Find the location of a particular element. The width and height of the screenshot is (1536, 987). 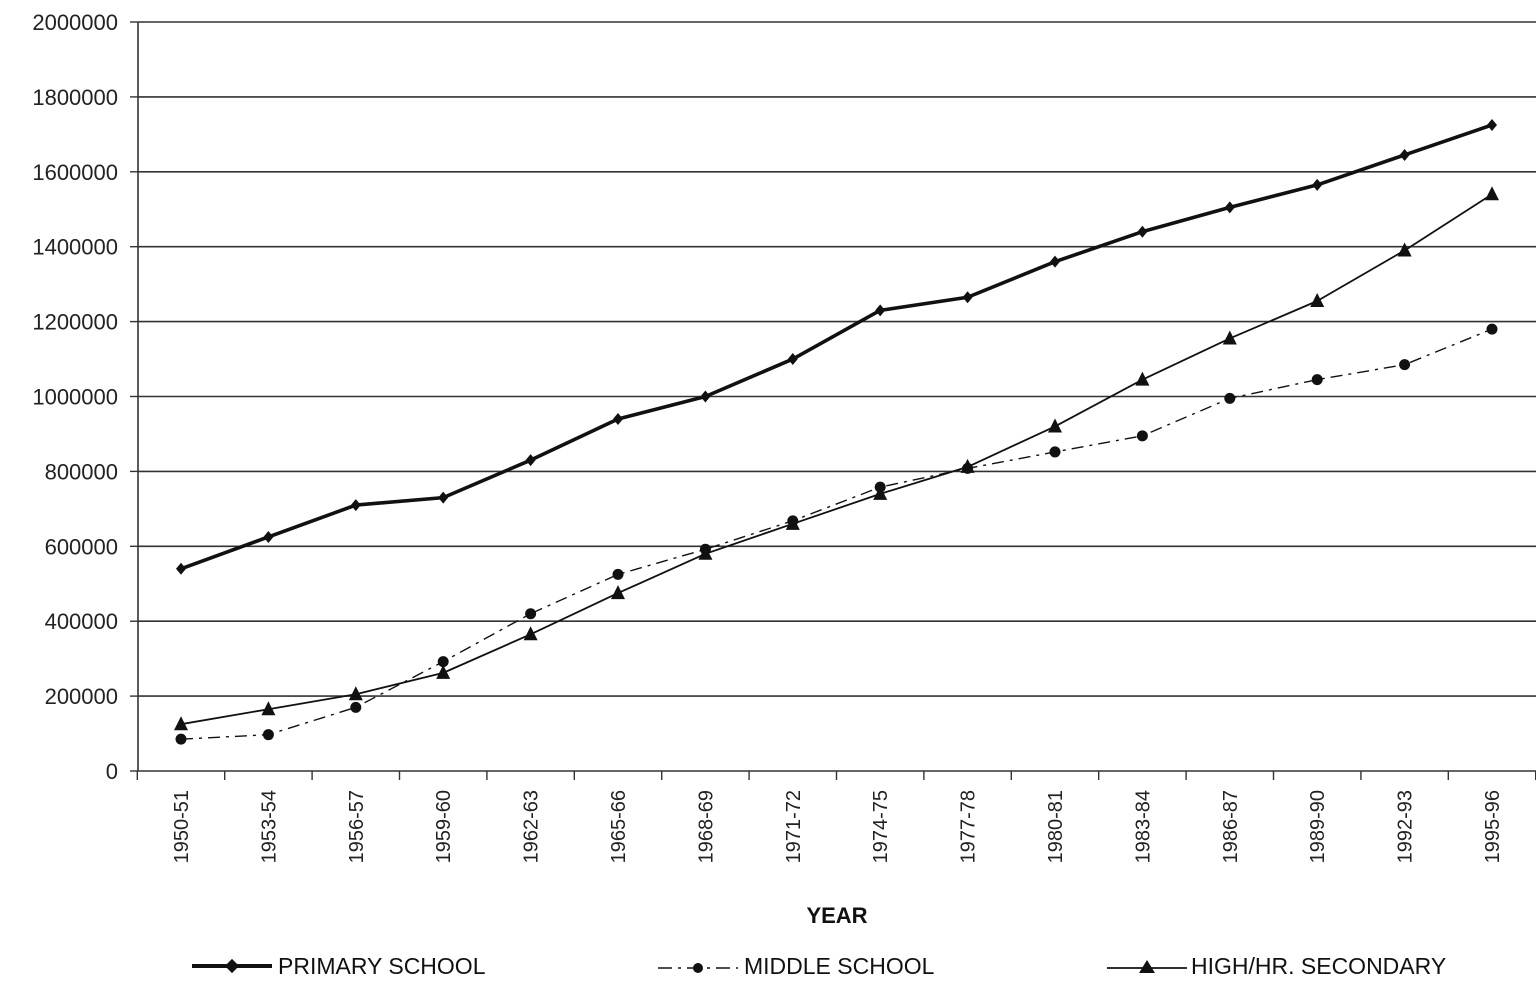

x-axis-title: YEAR is located at coordinates (836, 915).